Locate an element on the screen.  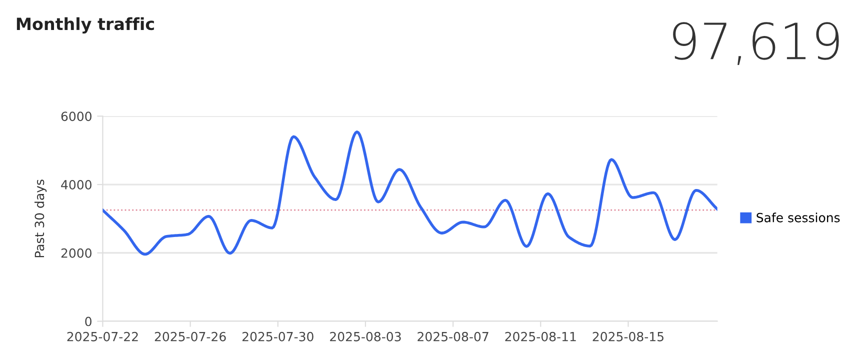
chart-title: Monthly traffic is located at coordinates (85, 25).